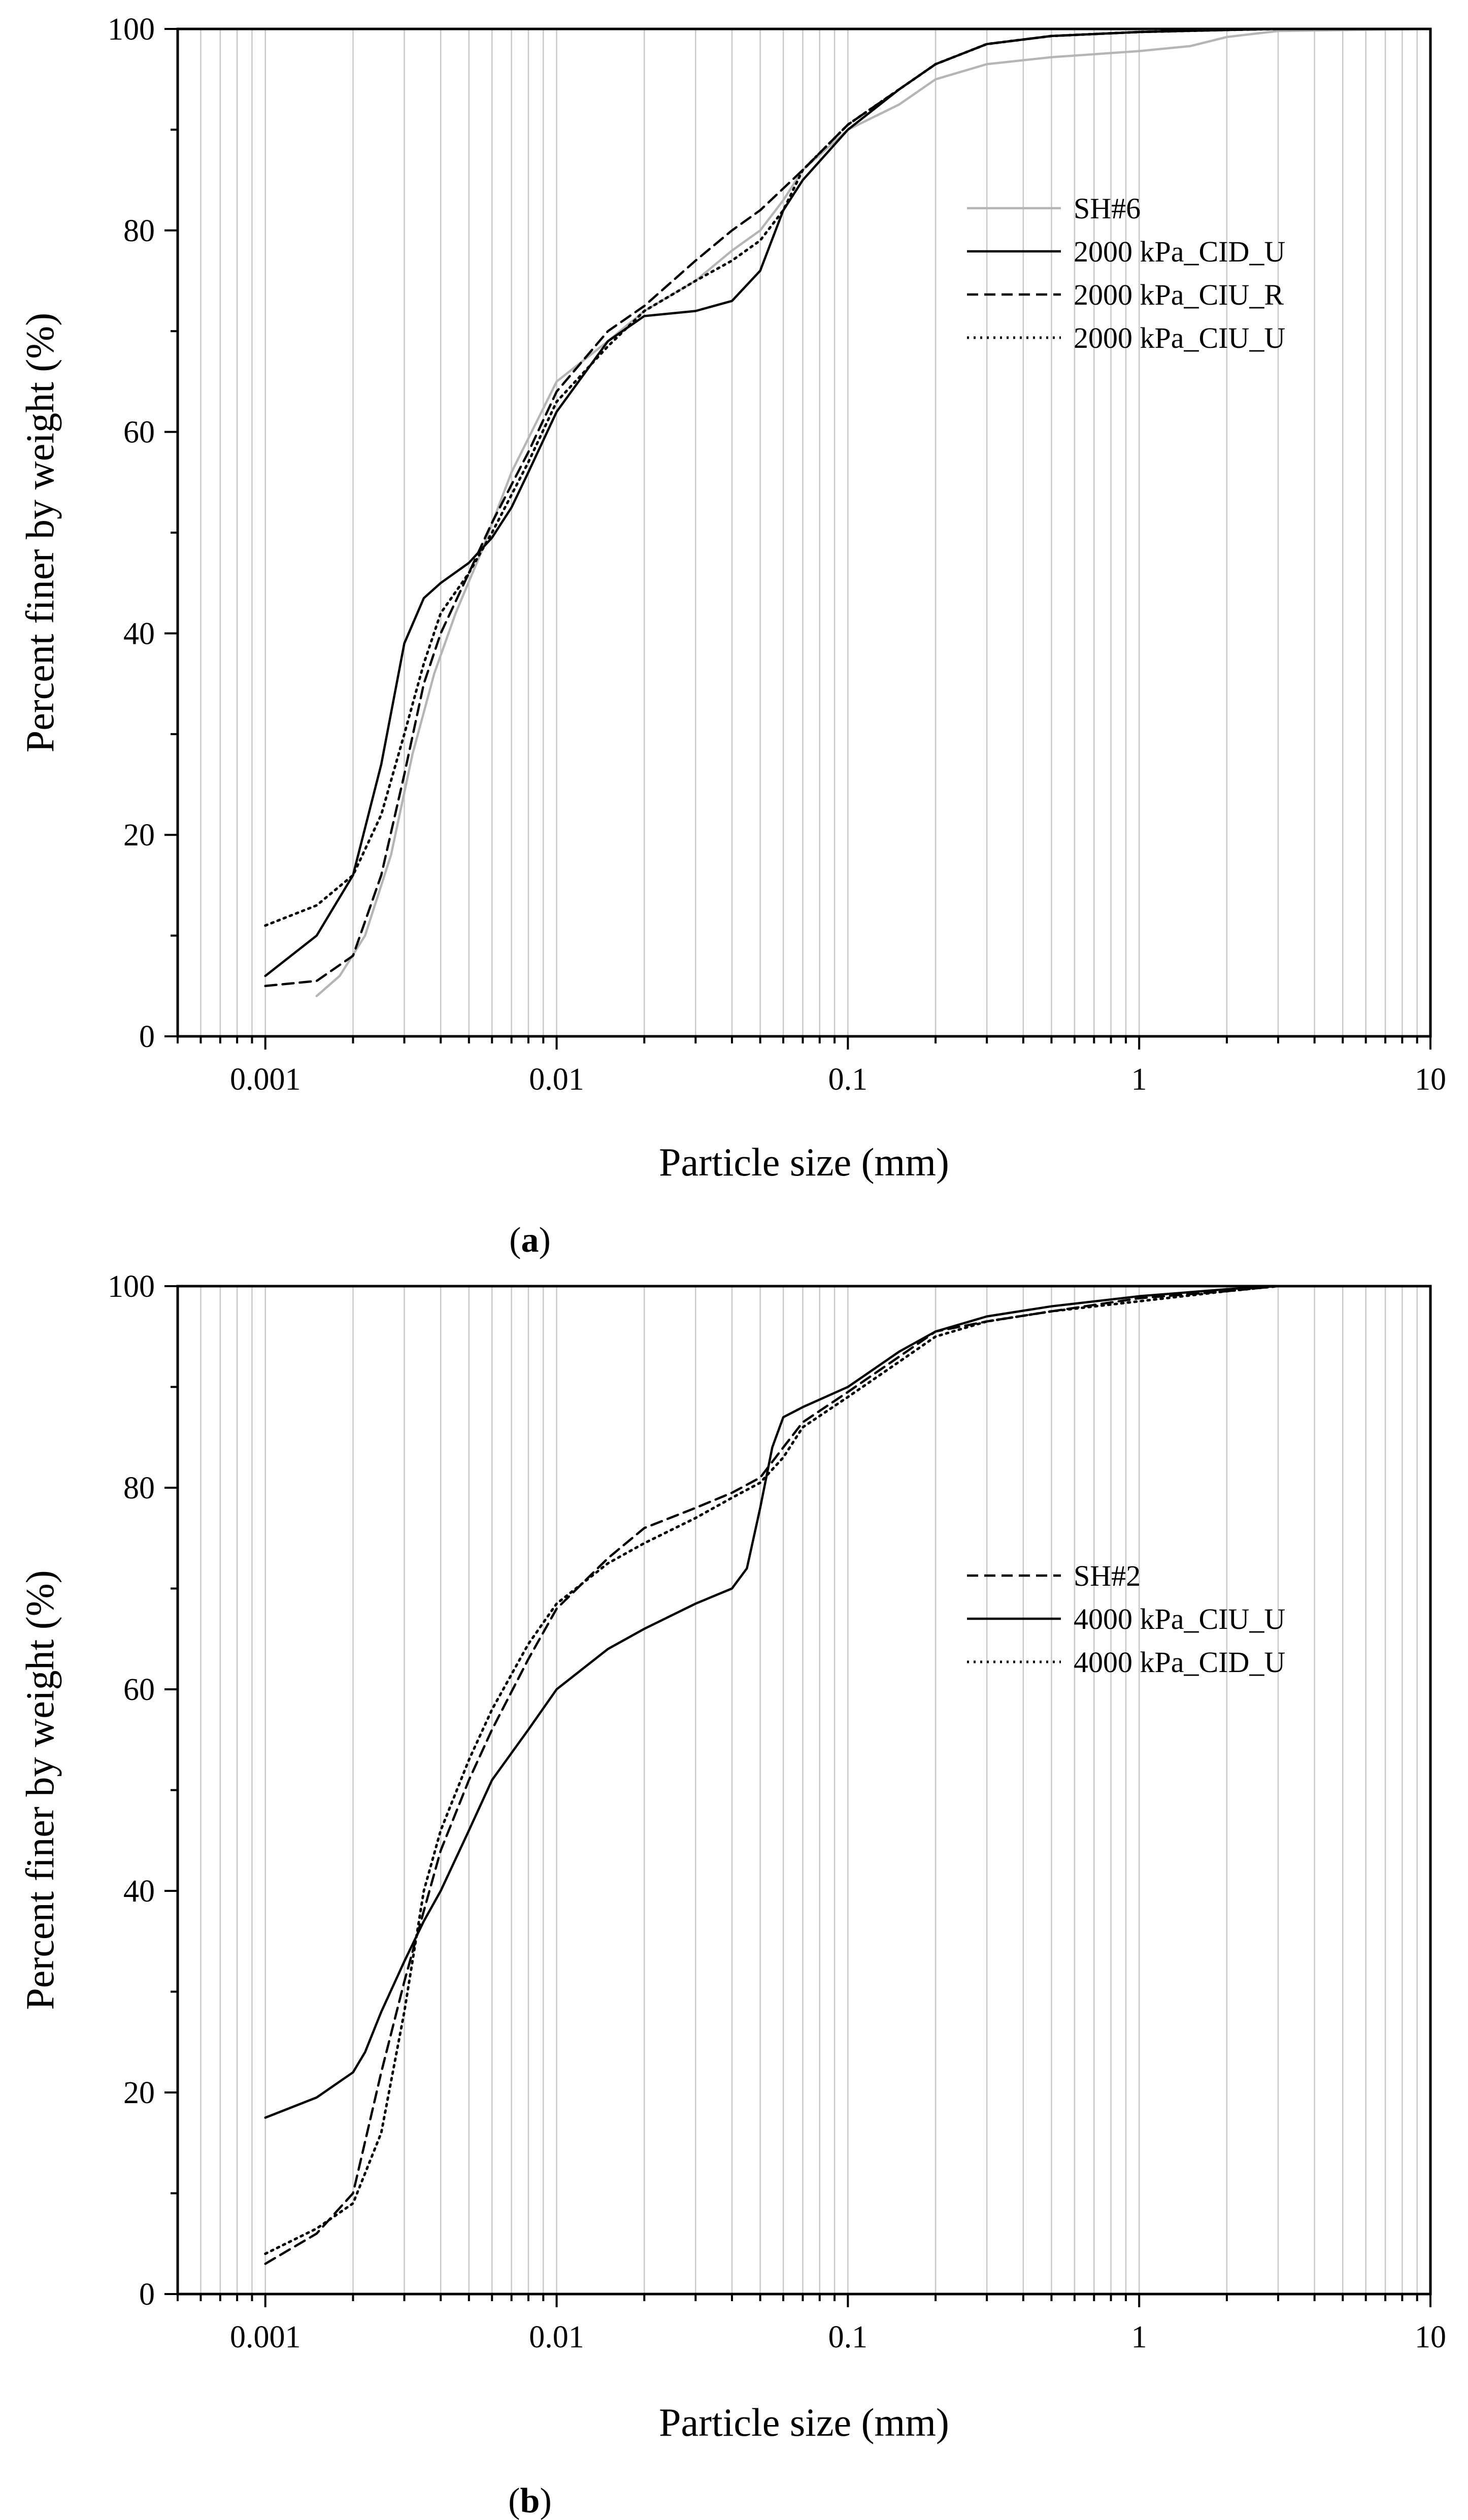 This screenshot has height=2520, width=1468. I want to click on legend-label: 4000 kPa_CIU_U, so click(1179, 1618).